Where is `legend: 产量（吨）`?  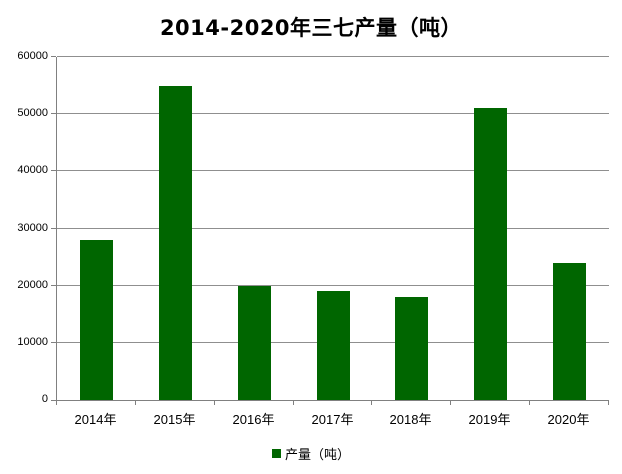
legend: 产量（吨） is located at coordinates (311, 453).